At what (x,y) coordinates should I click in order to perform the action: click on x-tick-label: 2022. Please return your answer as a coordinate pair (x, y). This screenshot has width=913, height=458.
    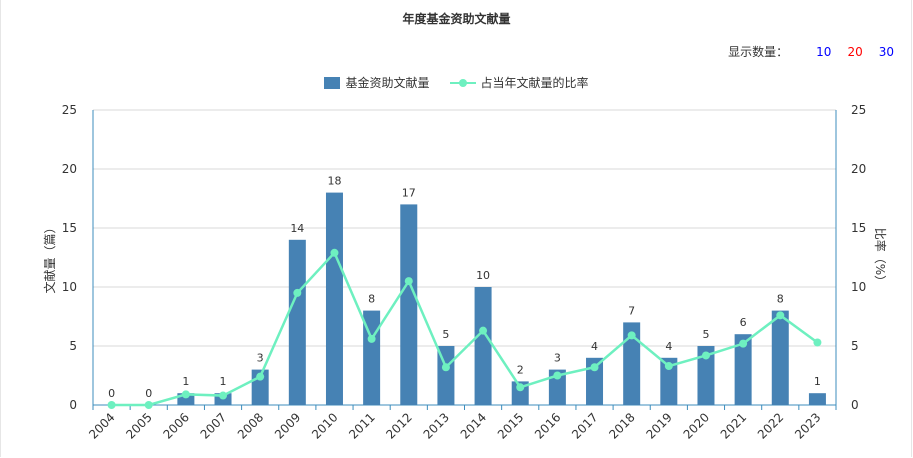
    Looking at the image, I should click on (770, 425).